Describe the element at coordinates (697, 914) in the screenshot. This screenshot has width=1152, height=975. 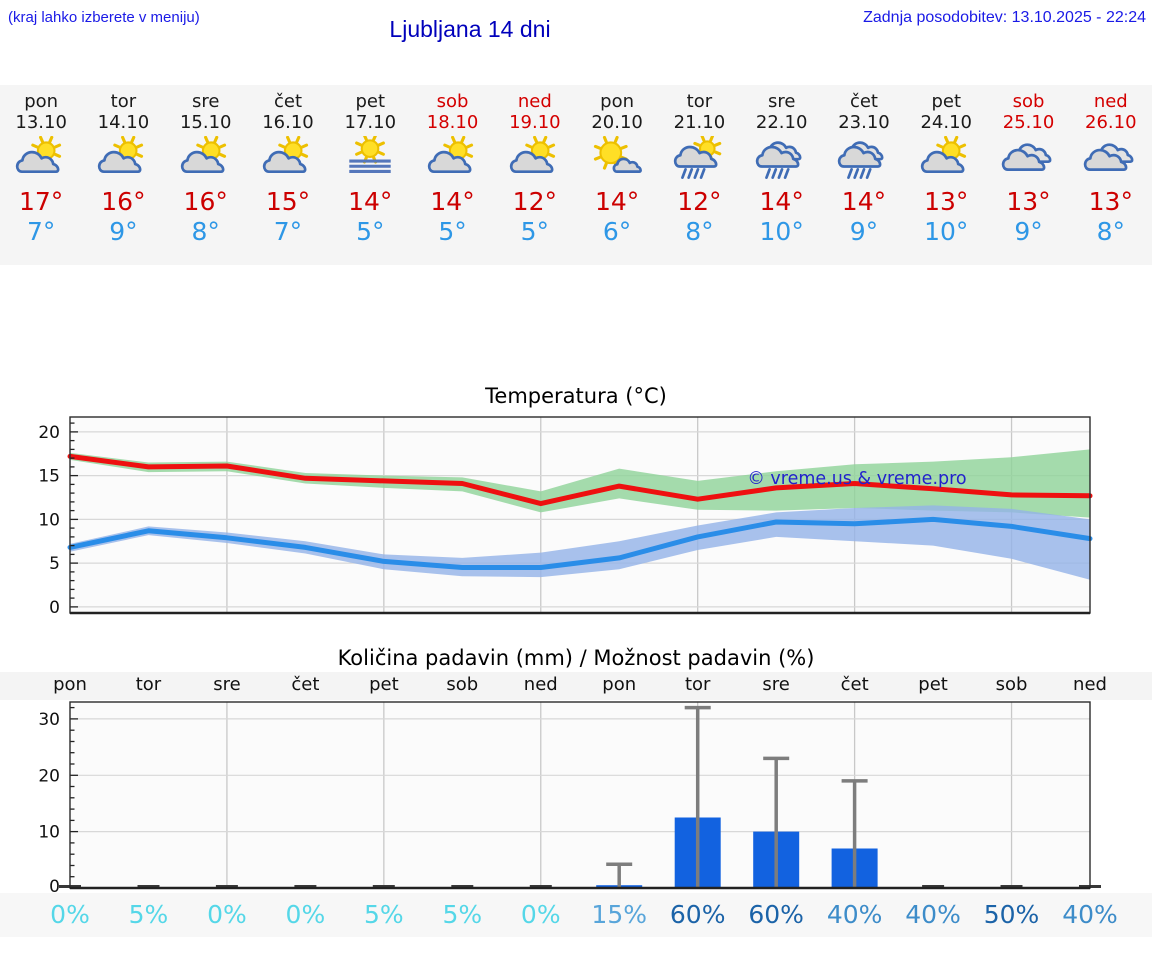
I see `precip-probability: 60%` at that location.